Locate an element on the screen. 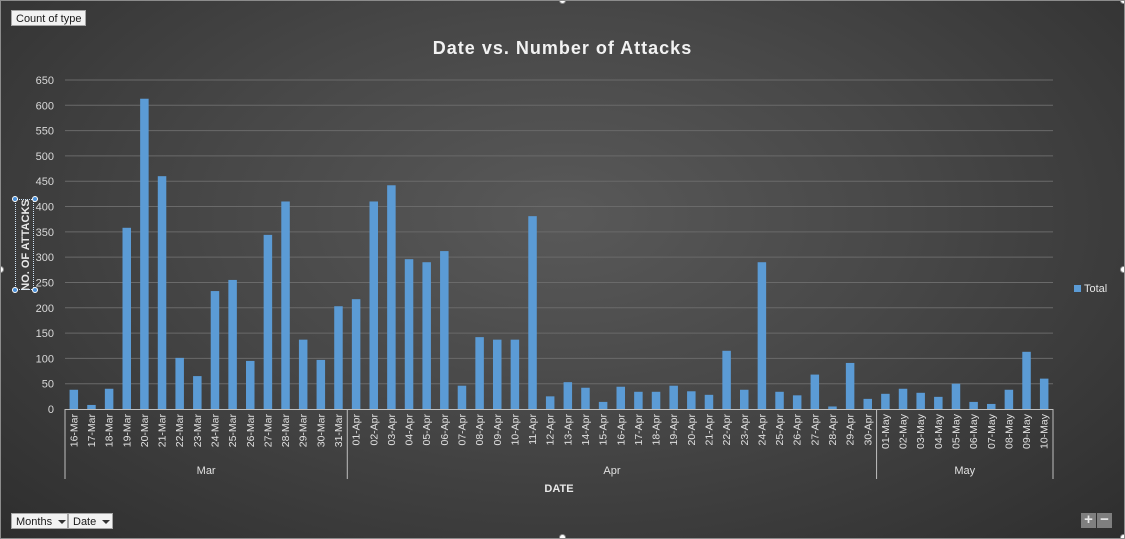 This screenshot has width=1125, height=539. x-tick-label: 14-Apr is located at coordinates (586, 429).